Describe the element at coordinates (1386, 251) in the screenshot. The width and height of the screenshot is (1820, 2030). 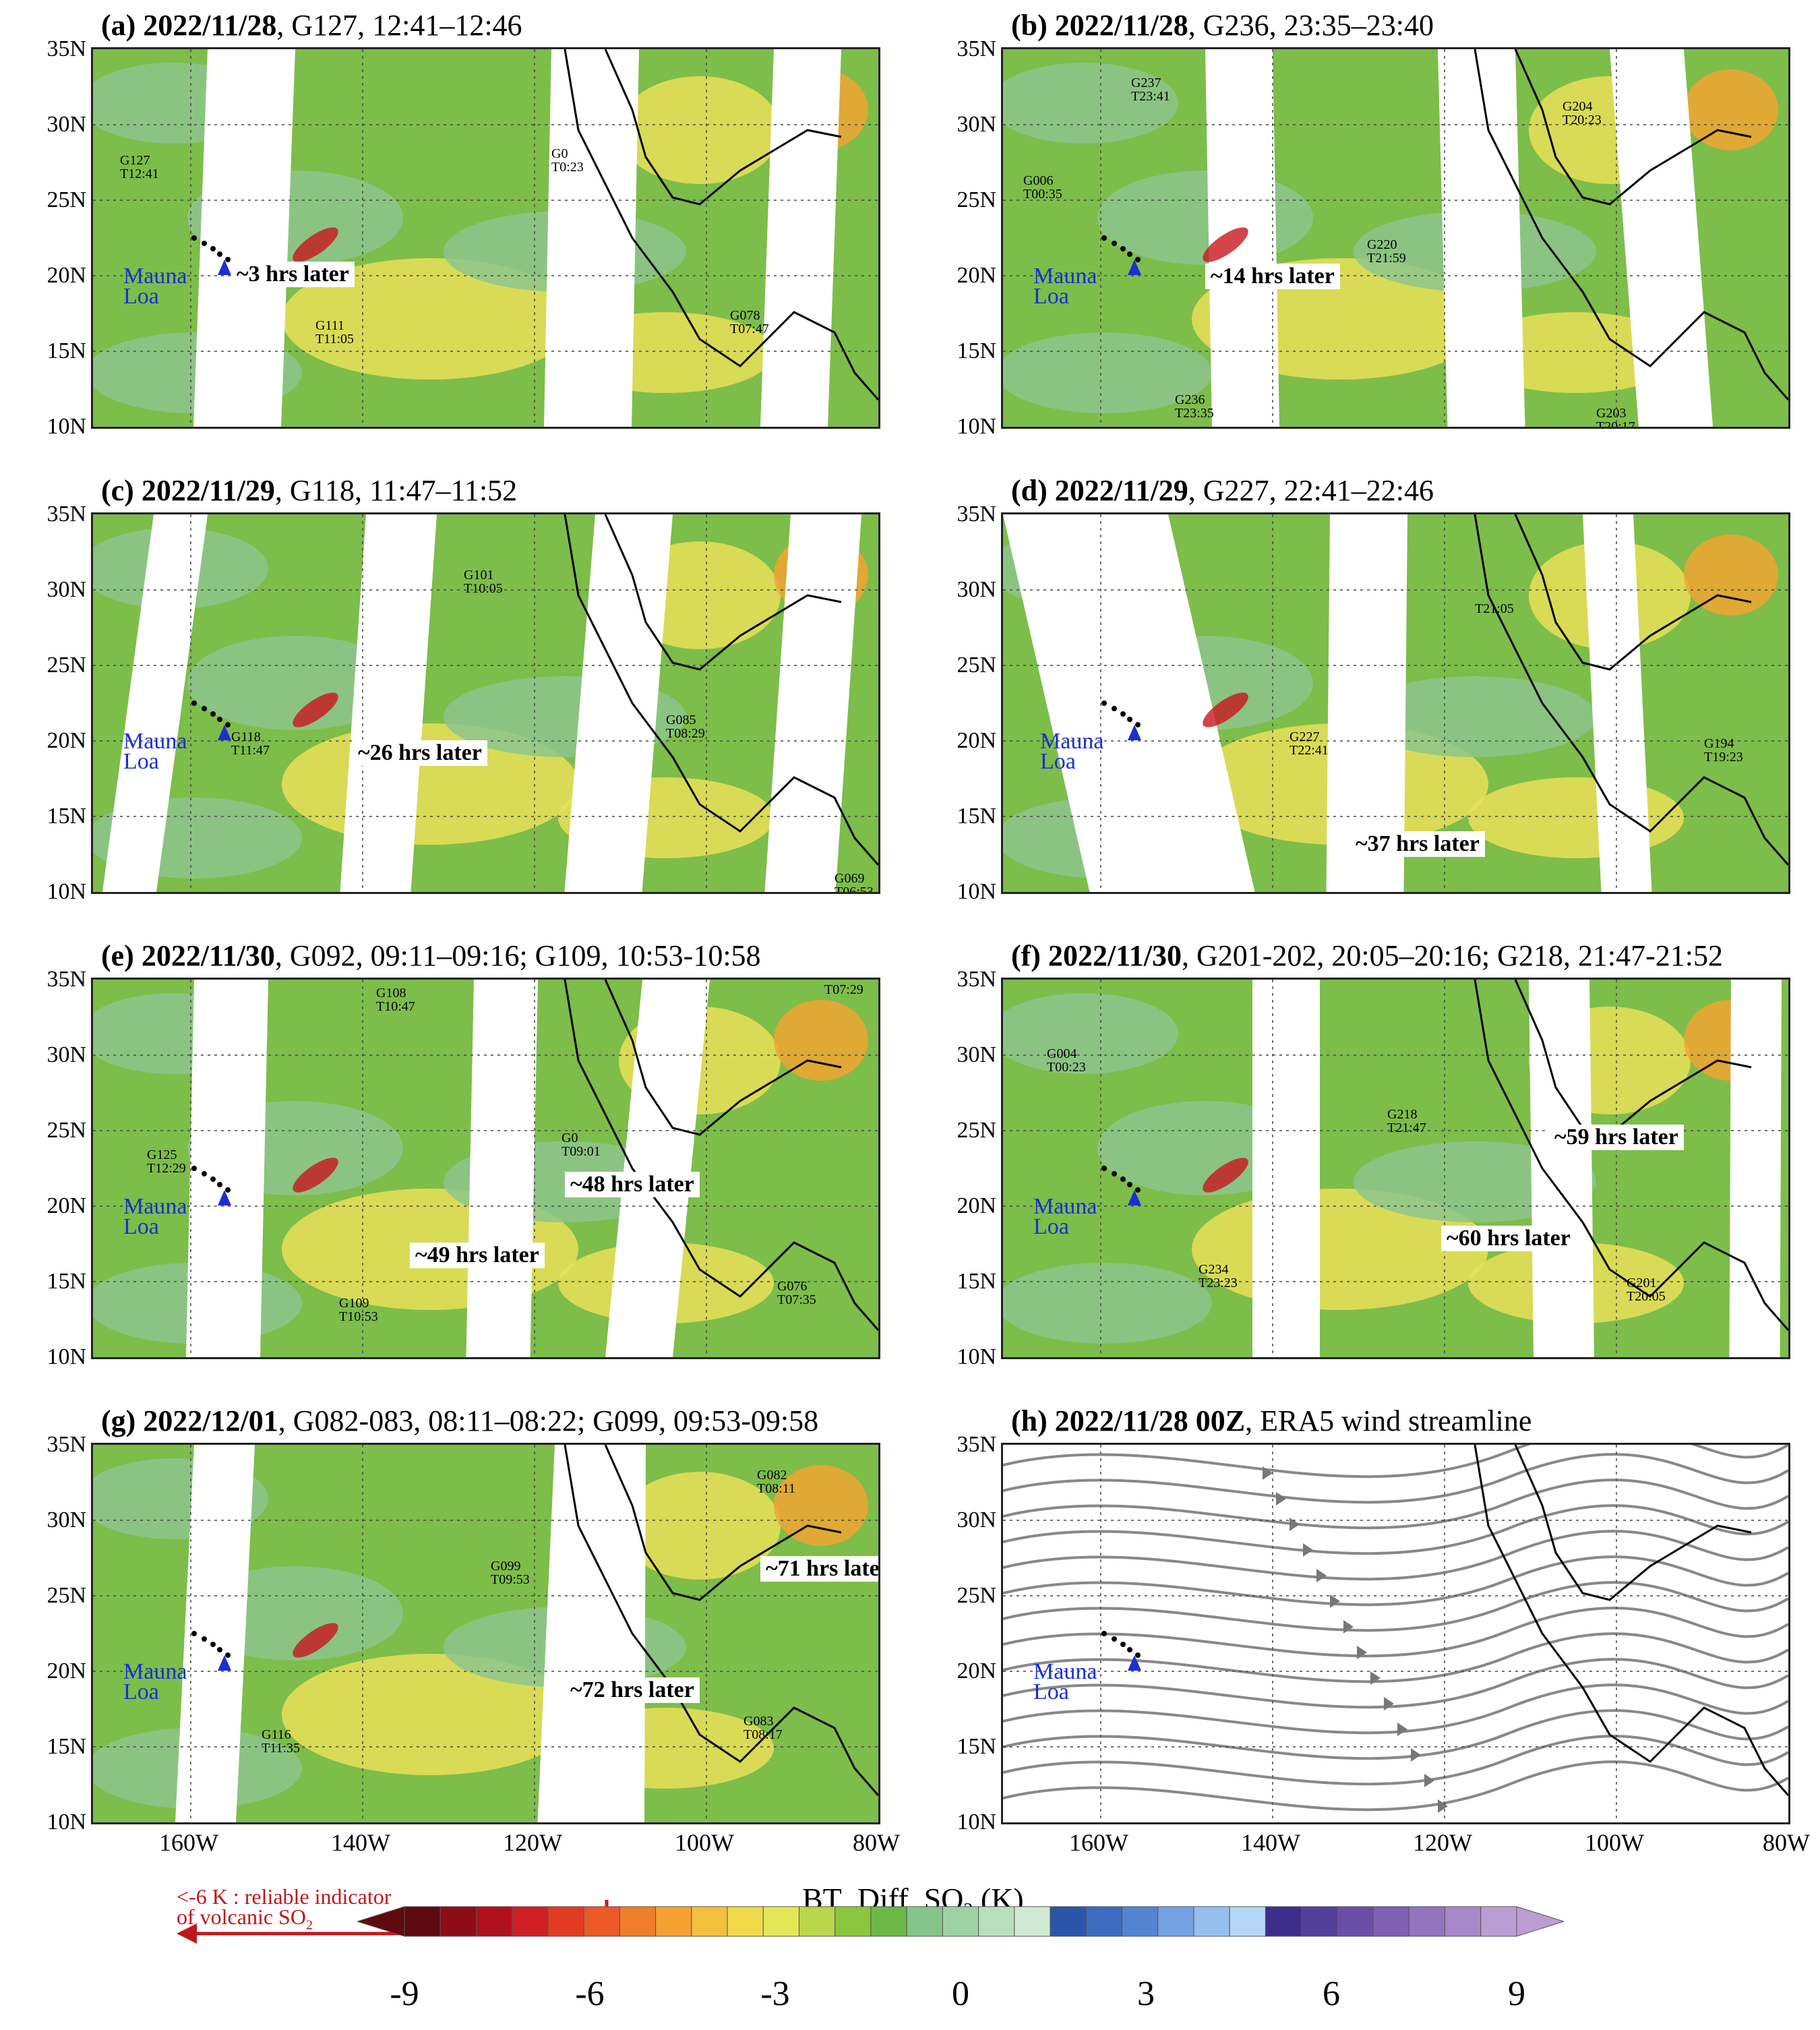
I see `granule-label: G220 T21:59` at that location.